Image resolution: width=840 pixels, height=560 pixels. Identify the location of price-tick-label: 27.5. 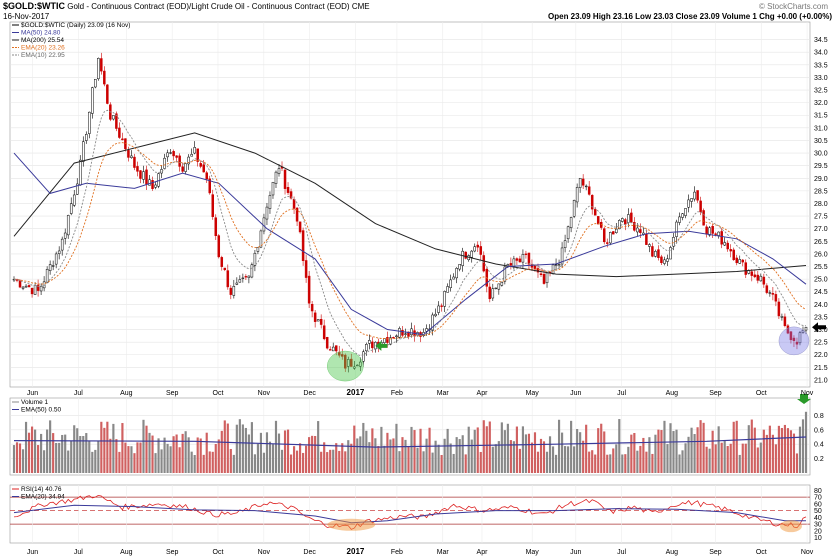
(821, 217).